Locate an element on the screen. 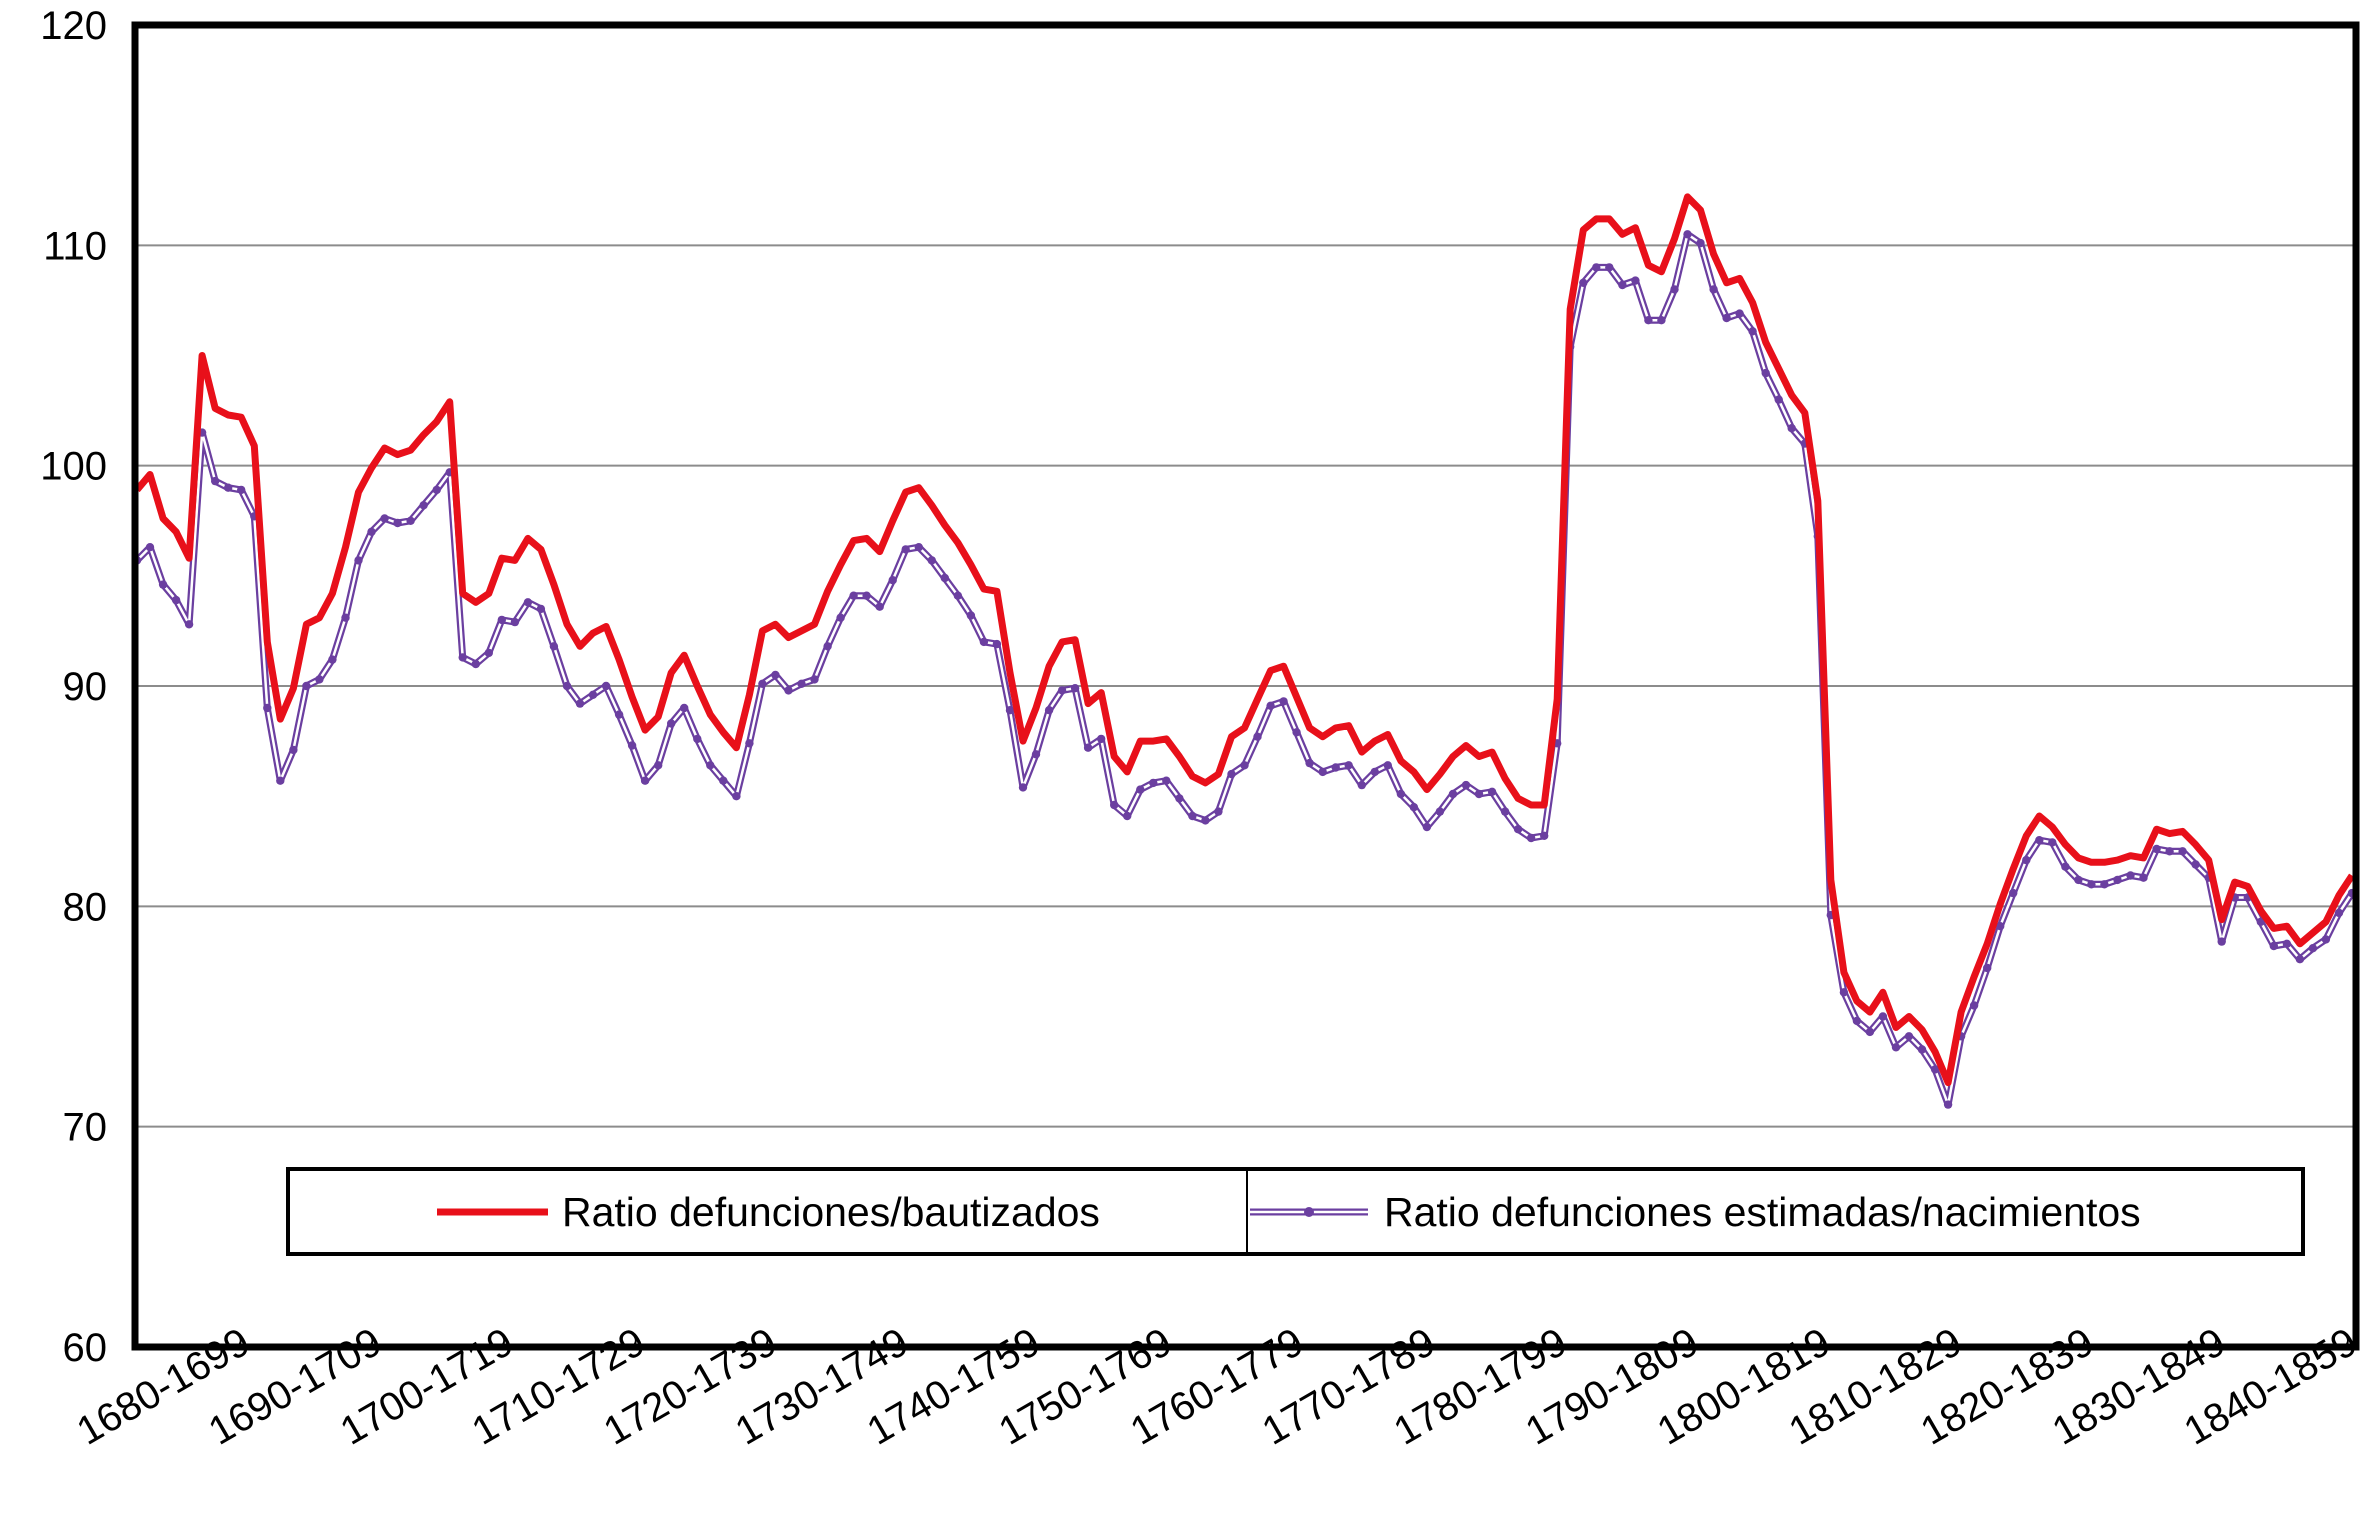 Image resolution: width=2361 pixels, height=1539 pixels. legend-label-nacimientos: Ratio defunciones estimadas/nacimientos is located at coordinates (1762, 1212).